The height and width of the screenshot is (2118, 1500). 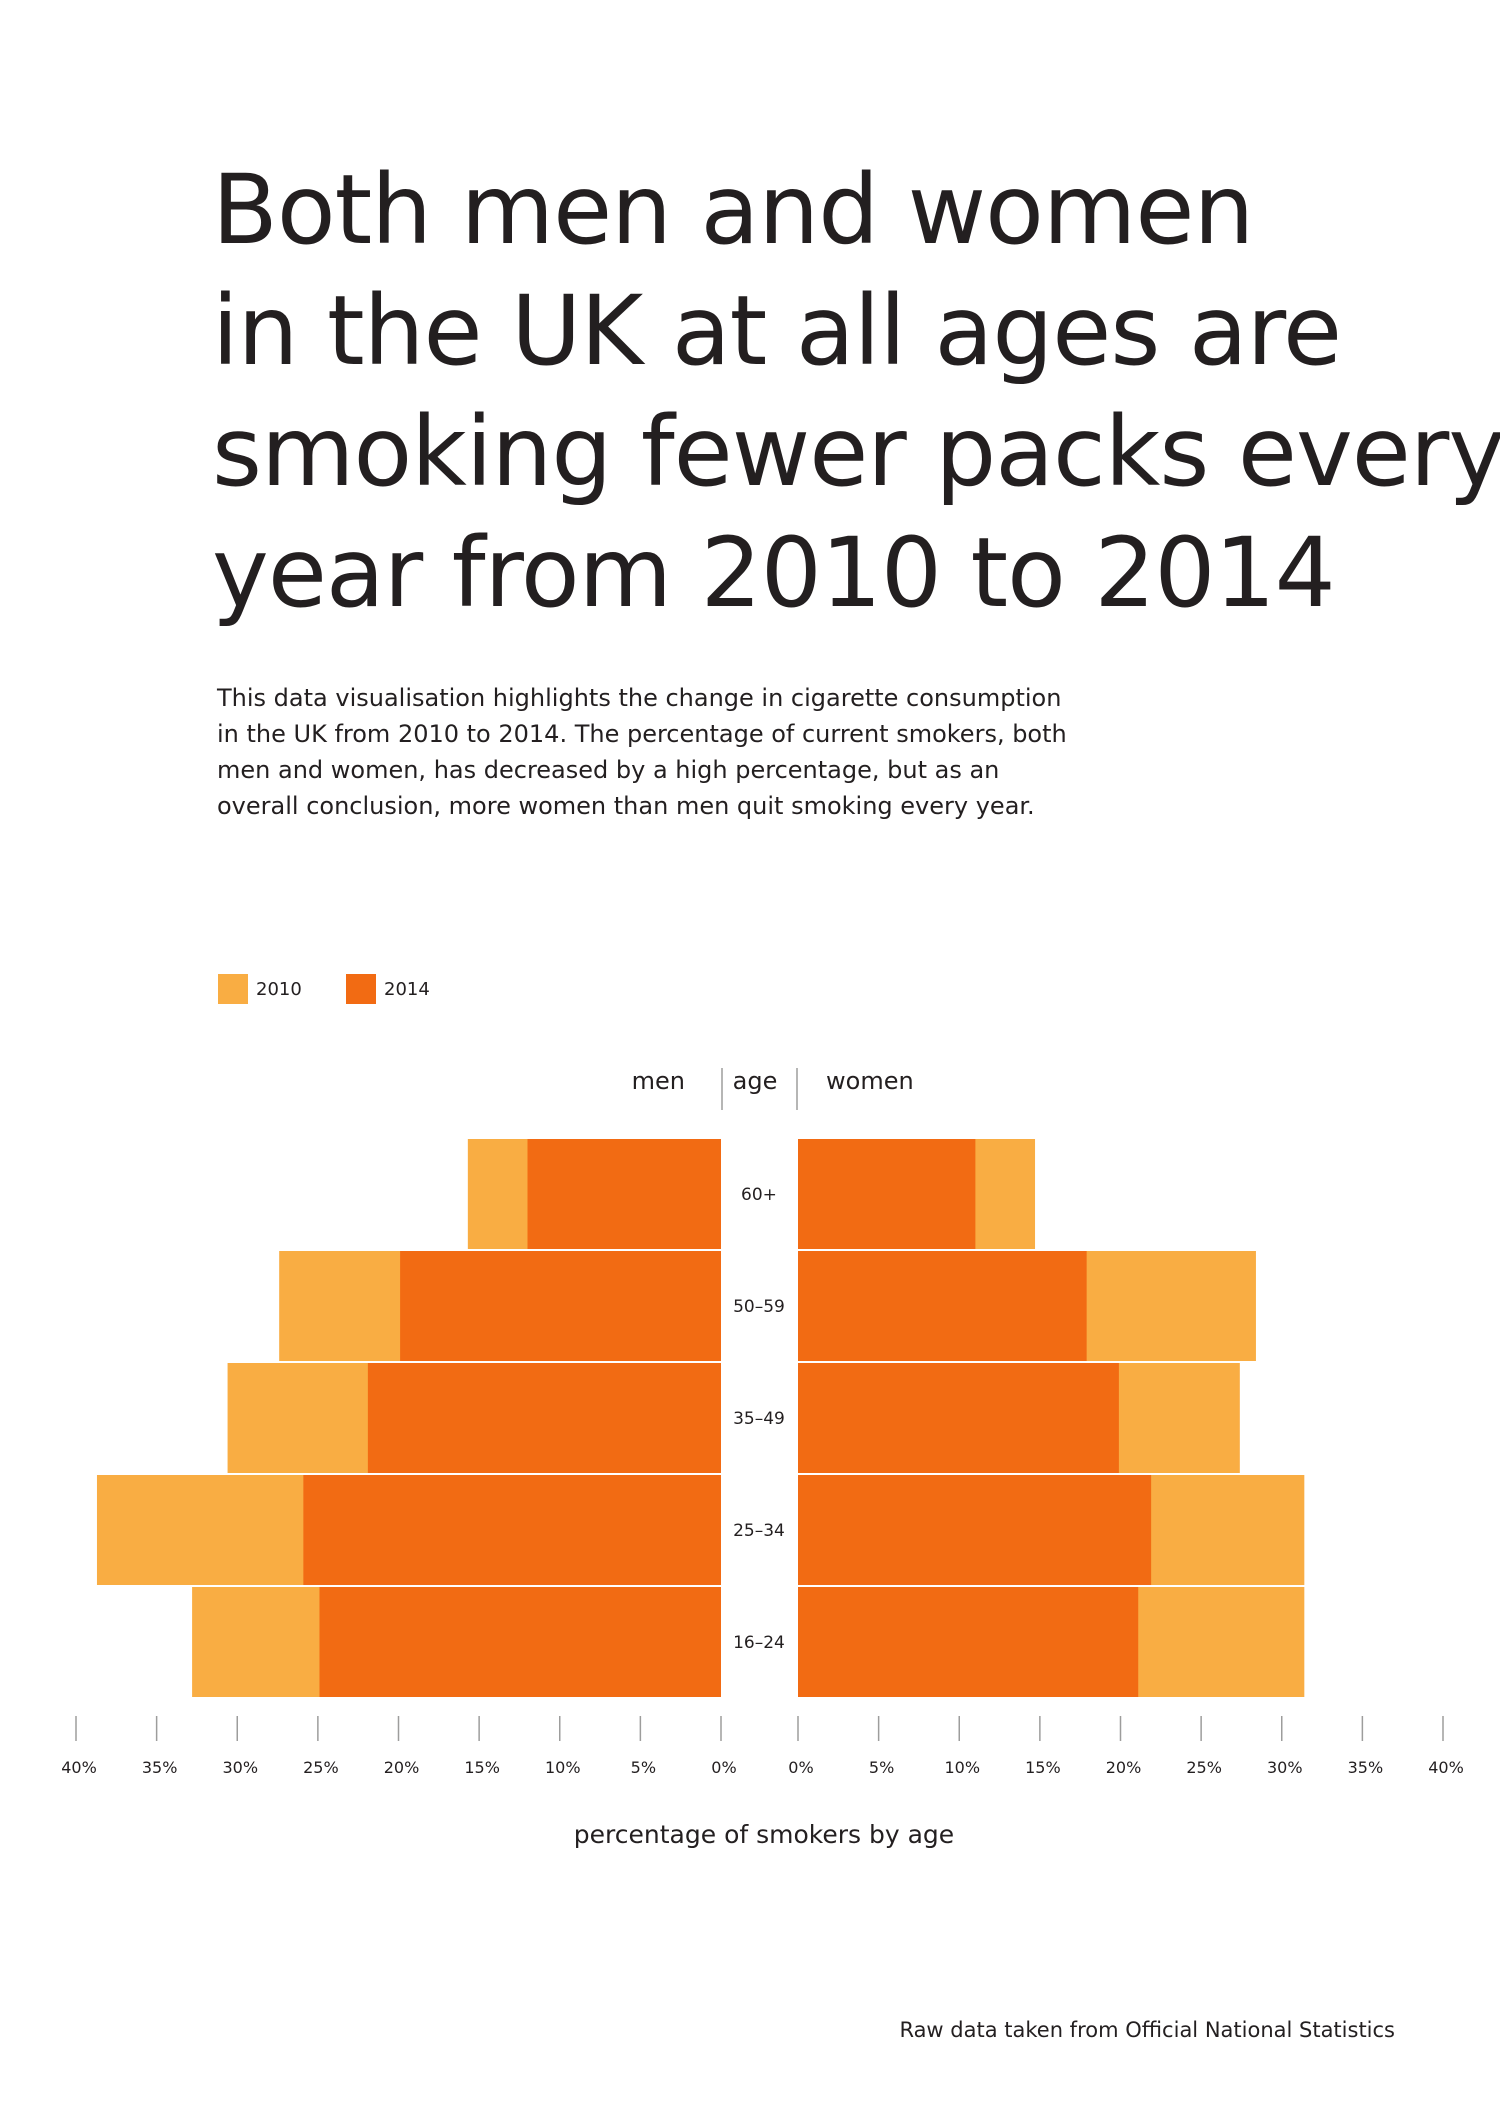 I want to click on legend-label-2010: 2010, so click(x=279, y=989).